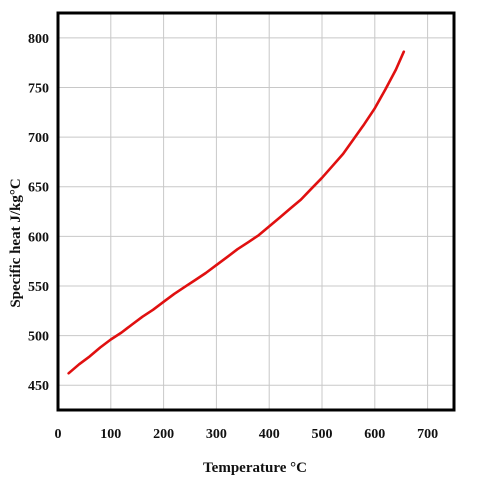 The height and width of the screenshot is (483, 486). Describe the element at coordinates (374, 434) in the screenshot. I see `x-tick-label: 600` at that location.